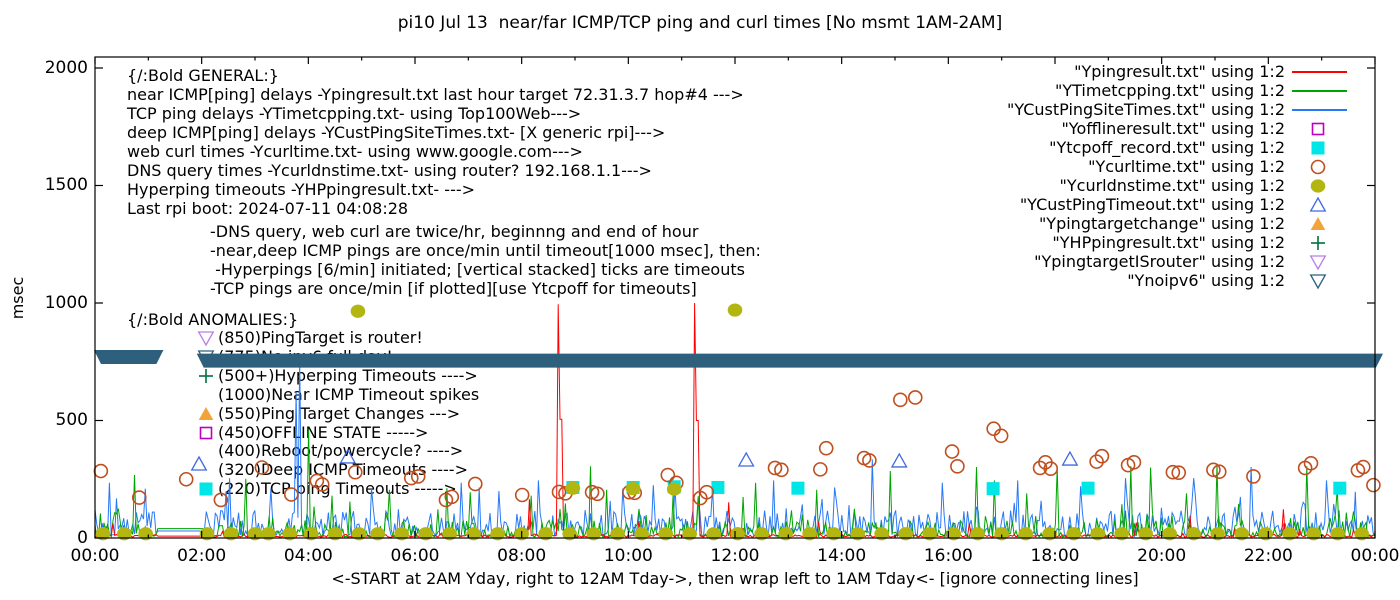 This screenshot has width=1400, height=600. What do you see at coordinates (308, 556) in the screenshot?
I see `x-tick-label: 04:00` at bounding box center [308, 556].